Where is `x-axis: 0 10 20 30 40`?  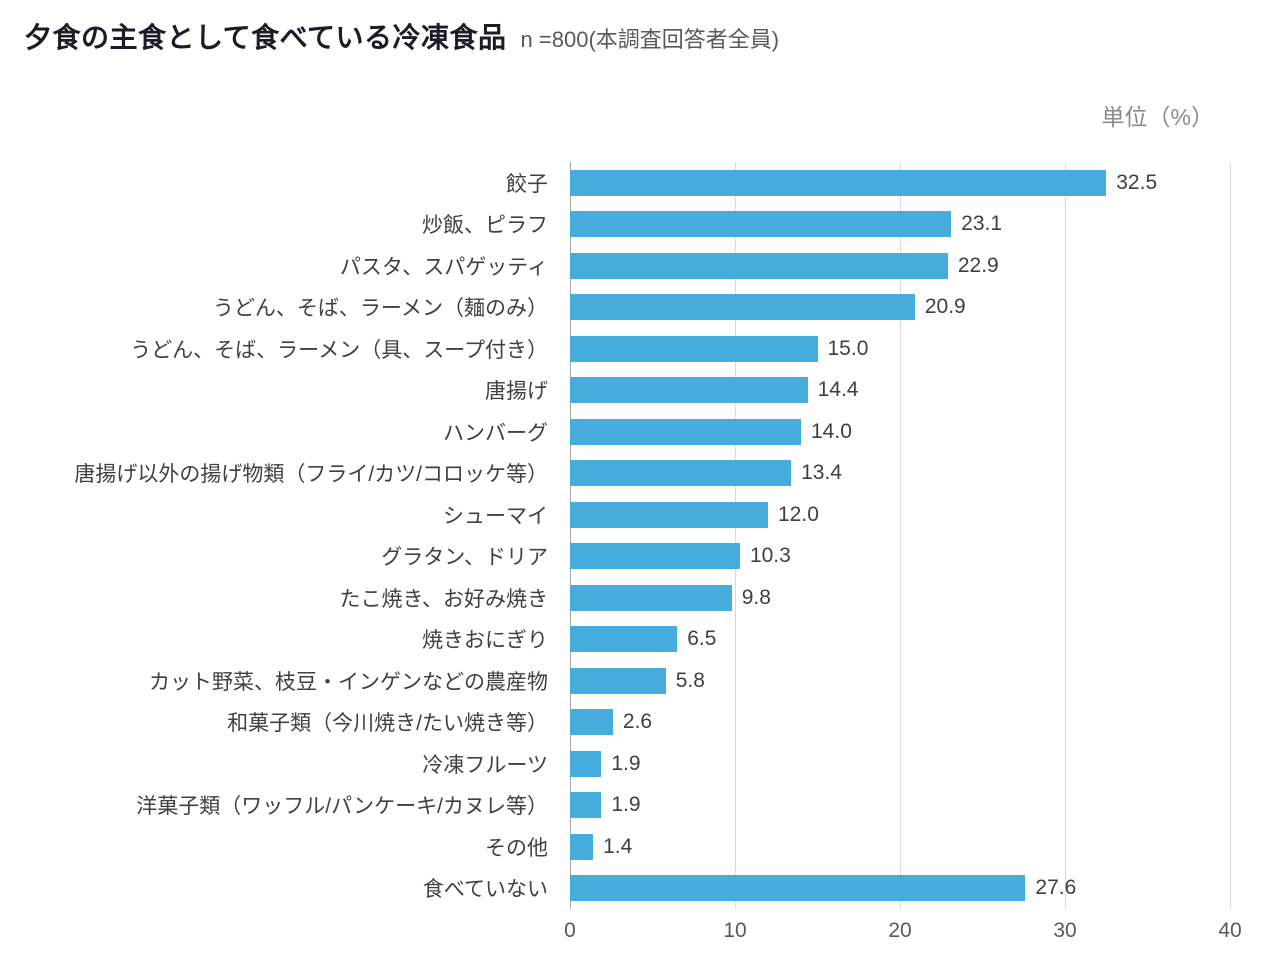
x-axis: 0 10 20 30 40 is located at coordinates (903, 929).